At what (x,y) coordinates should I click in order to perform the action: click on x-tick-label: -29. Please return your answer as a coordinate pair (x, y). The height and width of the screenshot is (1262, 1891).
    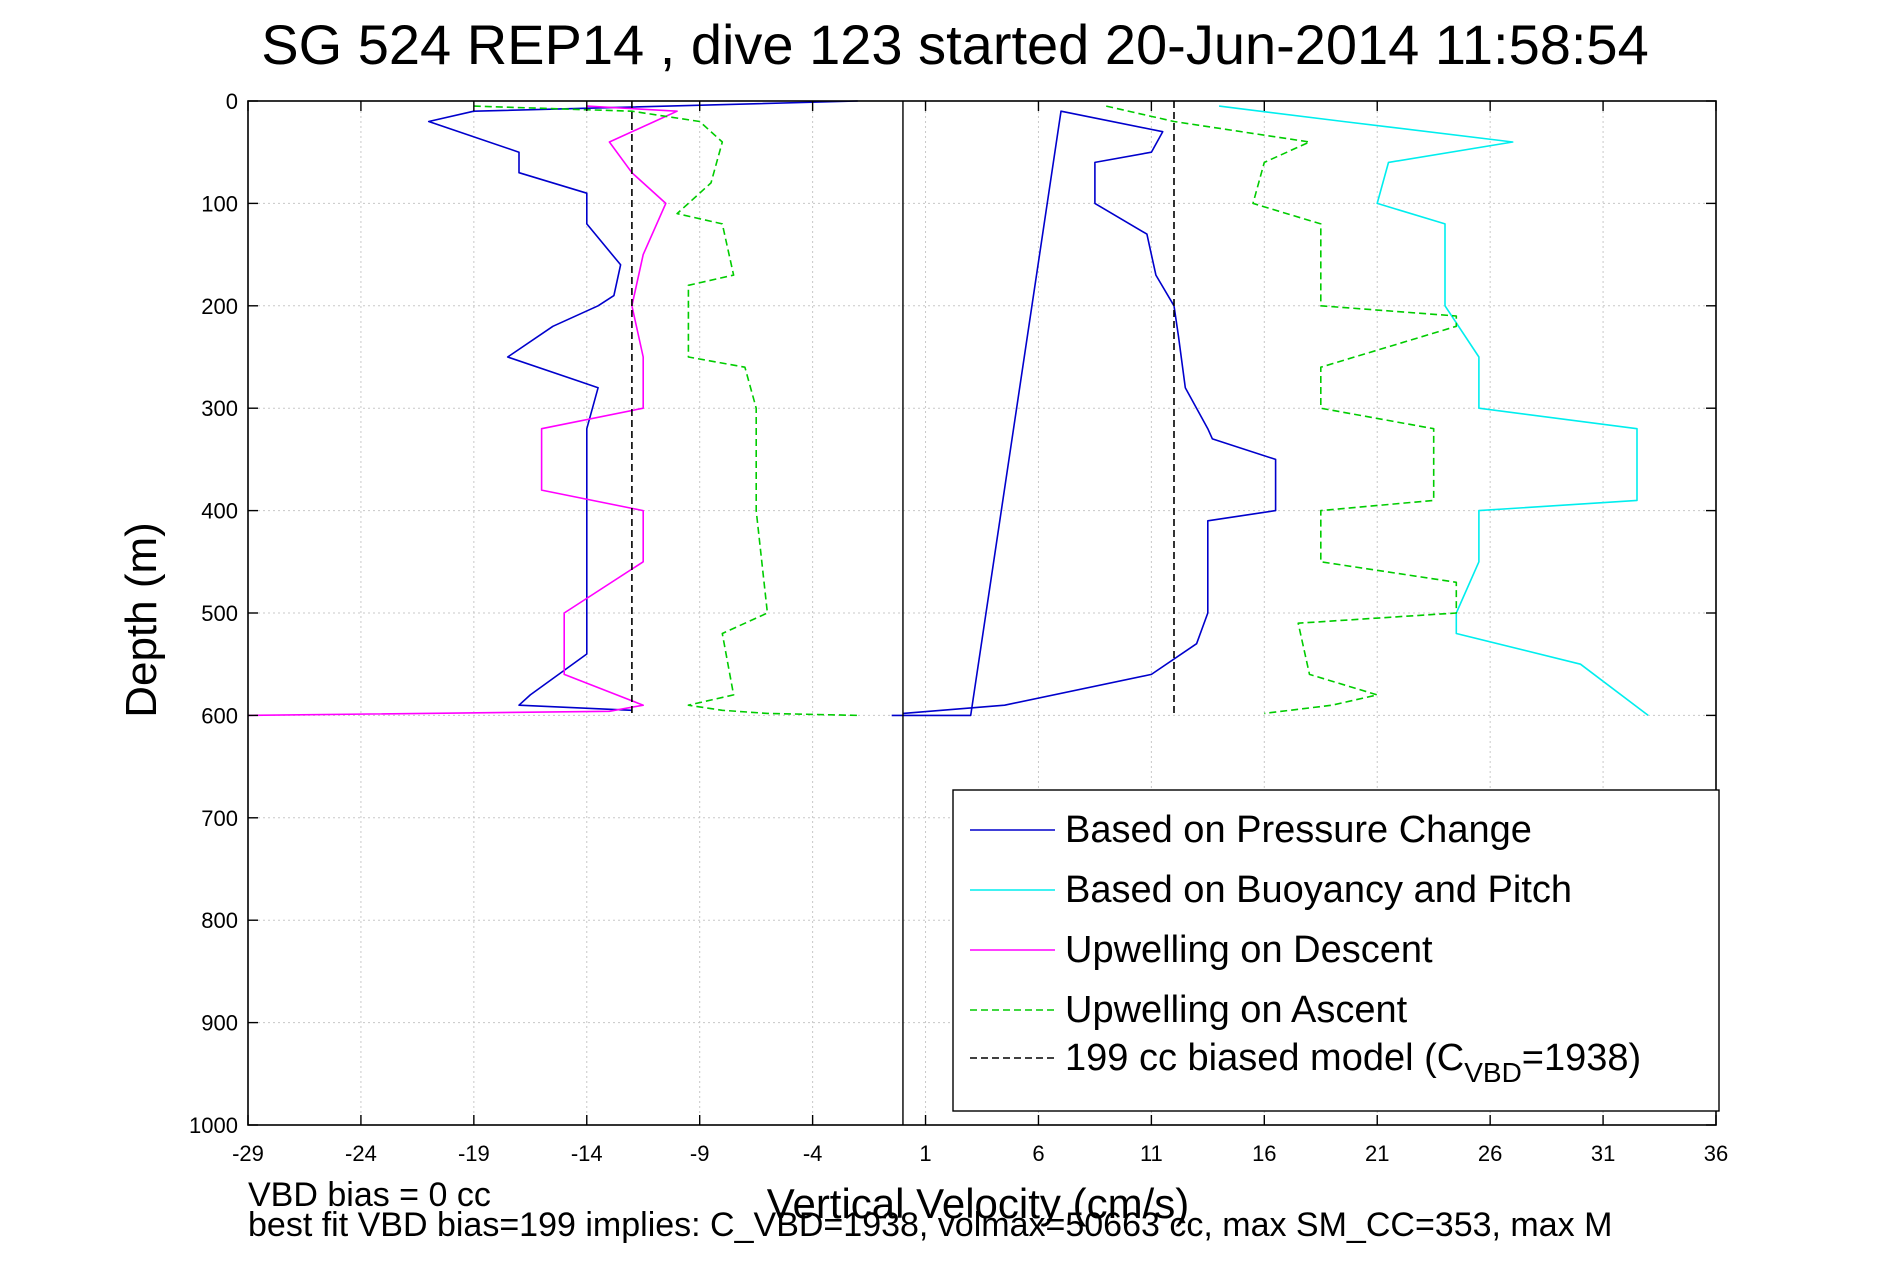
    Looking at the image, I should click on (248, 1153).